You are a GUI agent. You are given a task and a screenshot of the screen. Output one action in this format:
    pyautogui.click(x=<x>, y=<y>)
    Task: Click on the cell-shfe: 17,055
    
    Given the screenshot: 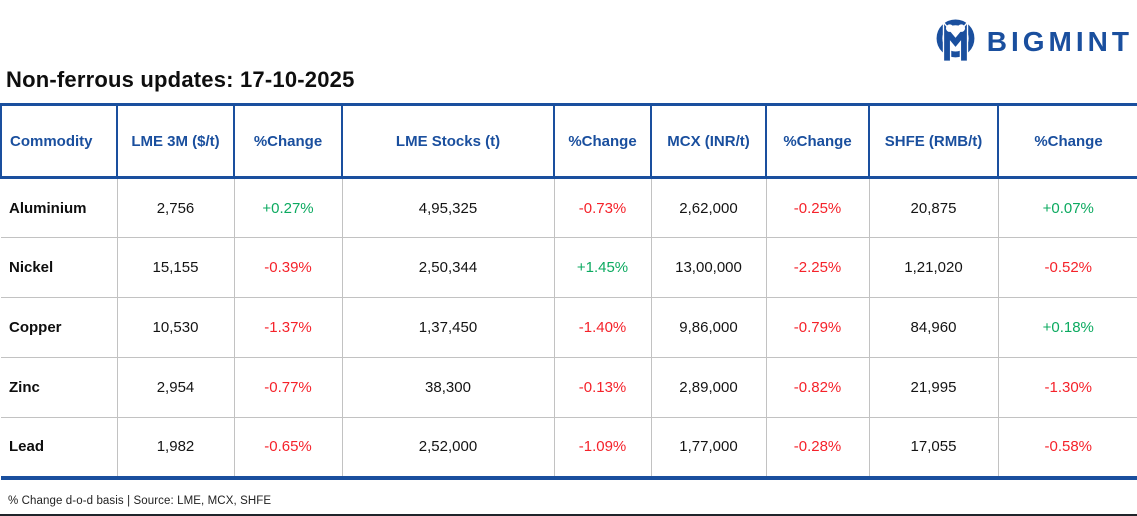 What is the action you would take?
    pyautogui.click(x=933, y=447)
    